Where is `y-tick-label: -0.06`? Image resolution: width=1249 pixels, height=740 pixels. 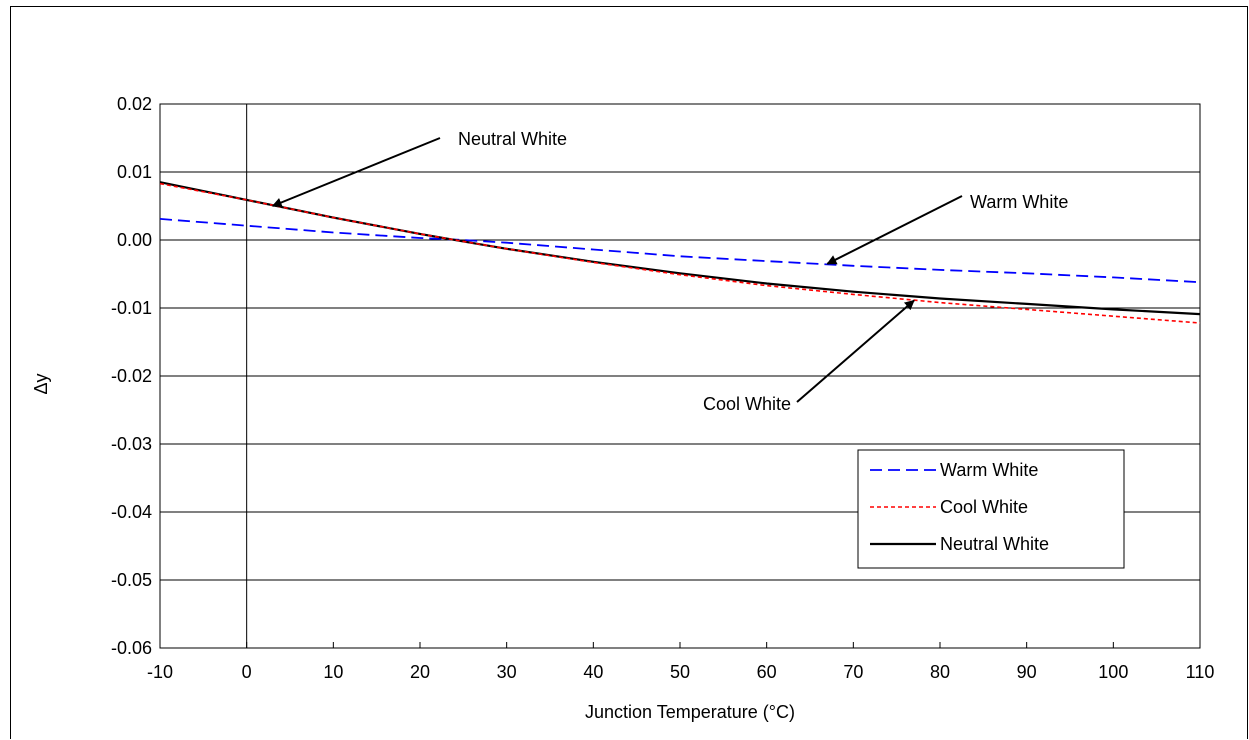 y-tick-label: -0.06 is located at coordinates (131, 648).